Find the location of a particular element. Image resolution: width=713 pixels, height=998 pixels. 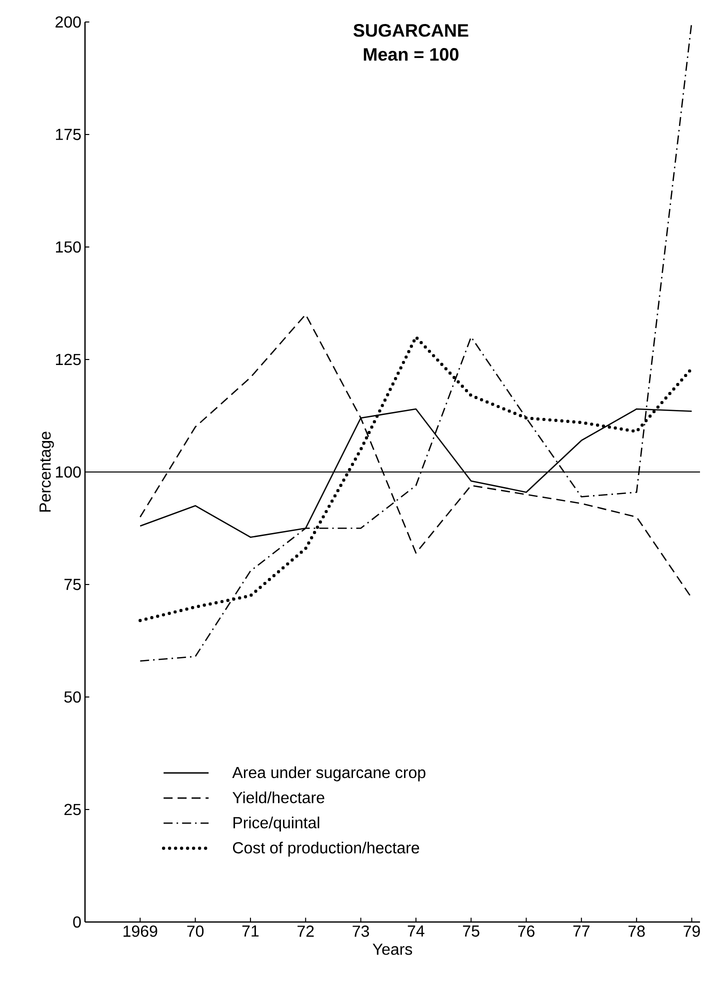

y-tick-label: 25 is located at coordinates (72, 810).